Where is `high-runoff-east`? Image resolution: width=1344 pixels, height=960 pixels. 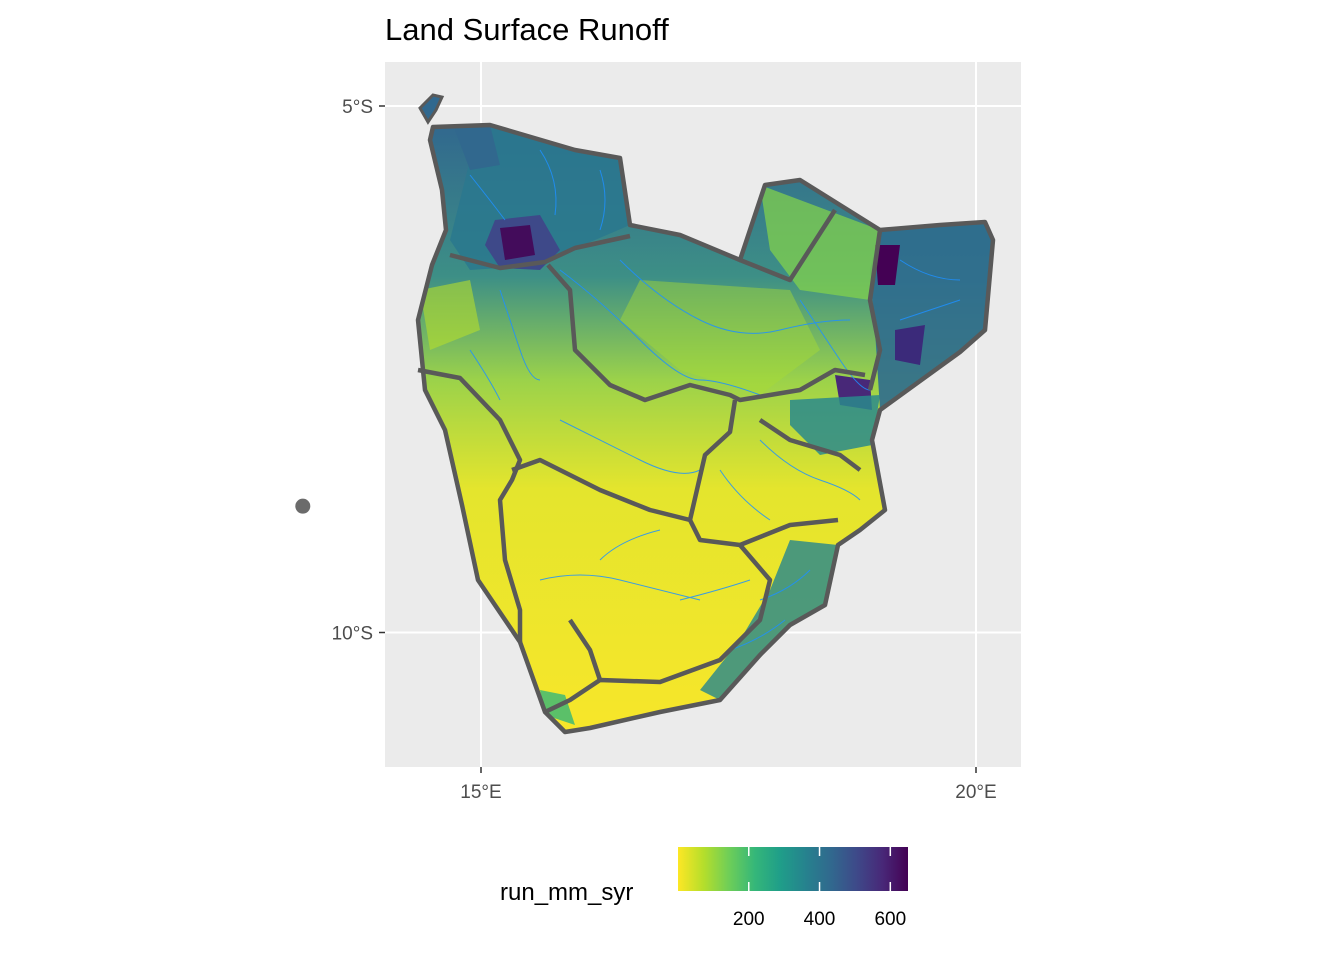 high-runoff-east is located at coordinates (931, 316).